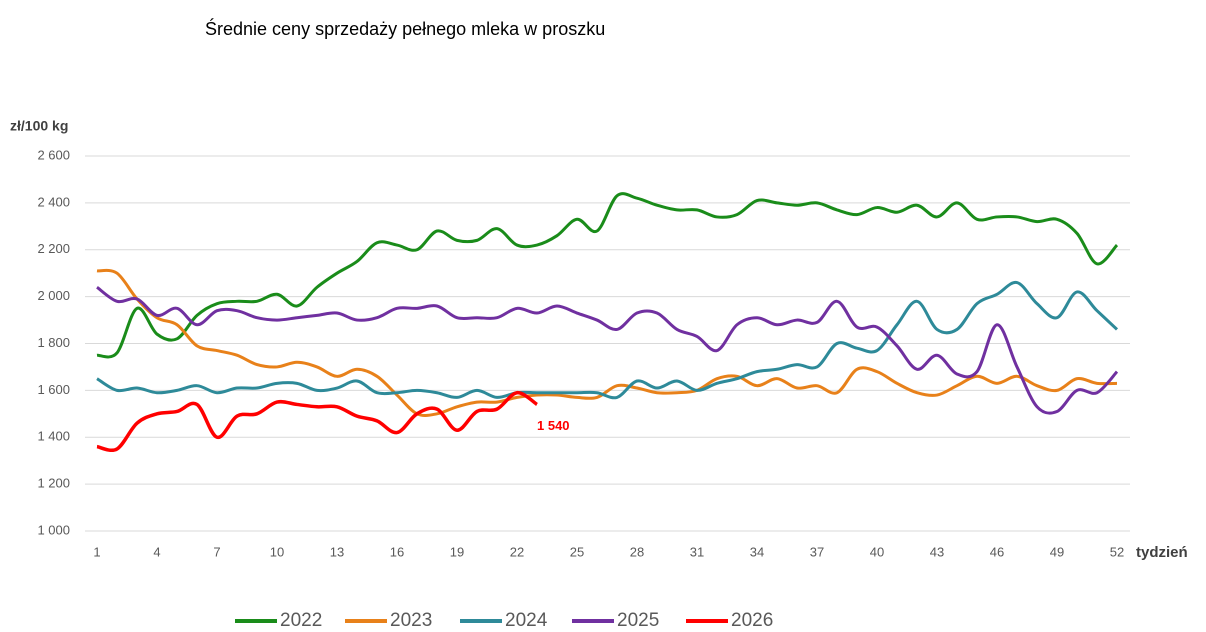  I want to click on x-tick-label: 22, so click(517, 551).